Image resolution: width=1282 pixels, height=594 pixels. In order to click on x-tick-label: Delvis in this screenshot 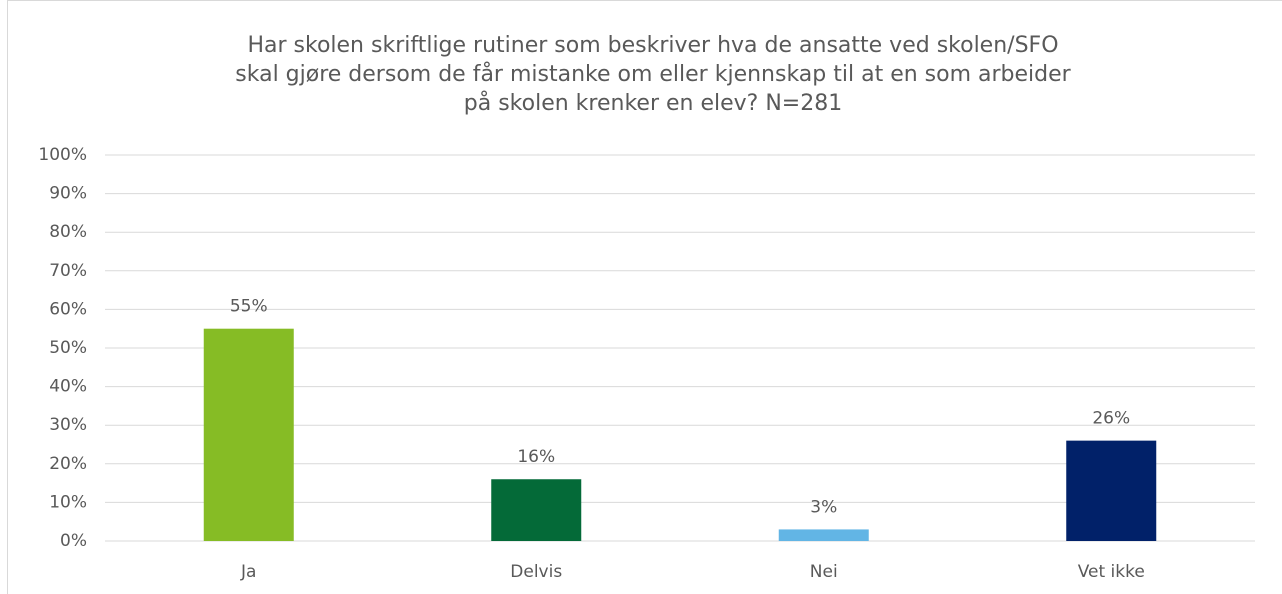, I will do `click(536, 572)`.